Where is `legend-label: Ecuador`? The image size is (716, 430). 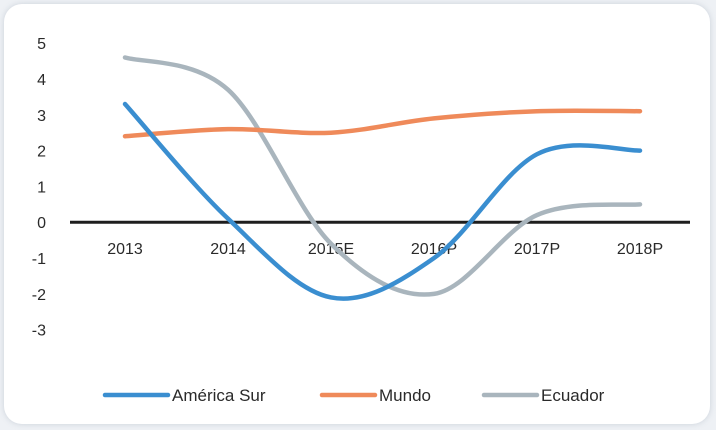
legend-label: Ecuador is located at coordinates (573, 395).